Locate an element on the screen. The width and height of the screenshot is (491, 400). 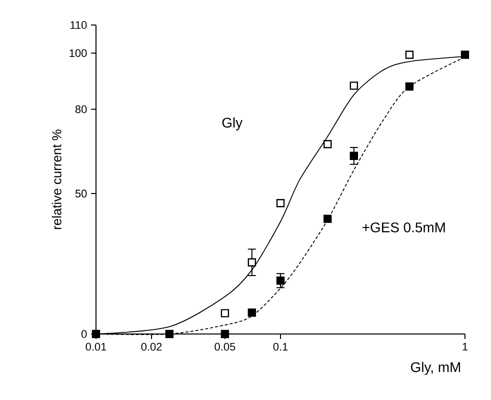
x-tick-label: 0.02 is located at coordinates (151, 346).